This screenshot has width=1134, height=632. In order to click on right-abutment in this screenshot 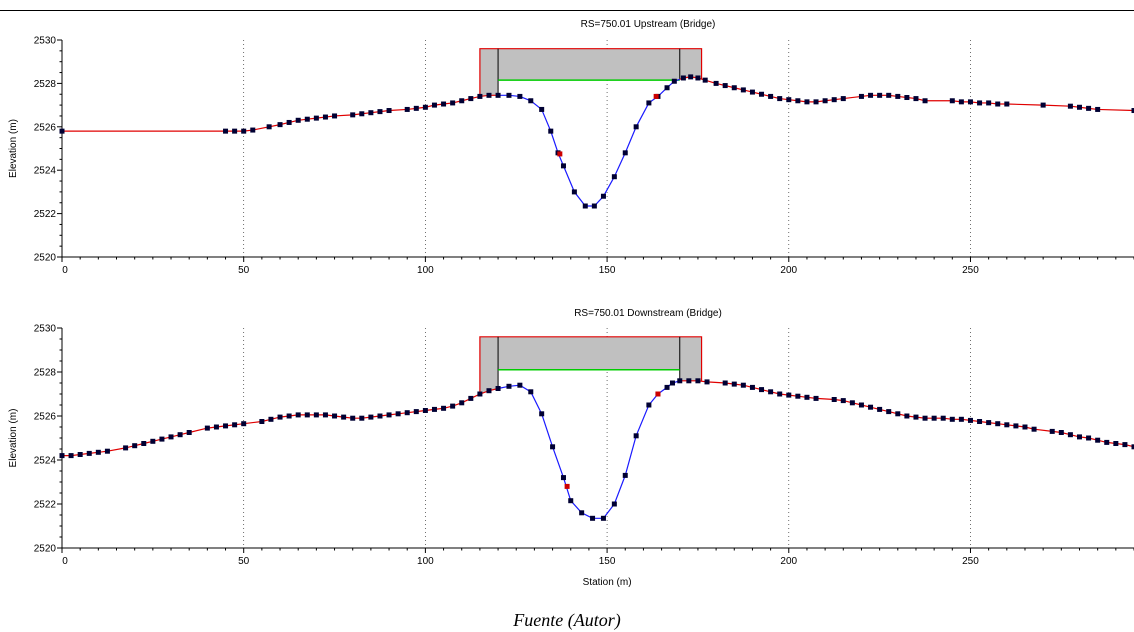, I will do `click(690, 64)`.